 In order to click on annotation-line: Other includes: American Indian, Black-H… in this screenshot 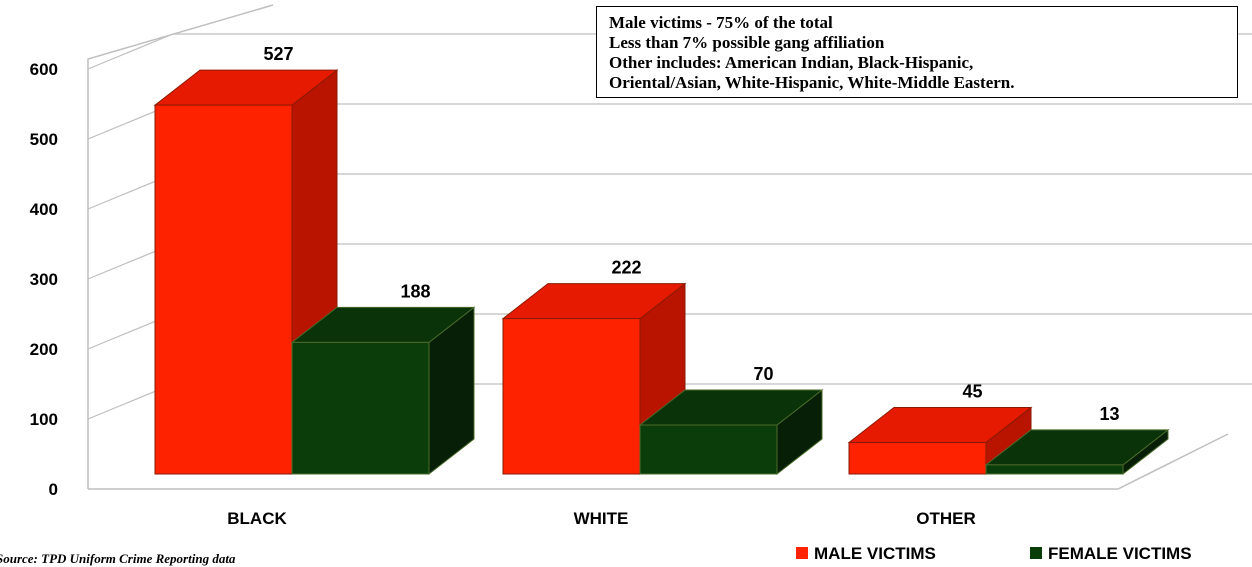, I will do `click(791, 62)`.